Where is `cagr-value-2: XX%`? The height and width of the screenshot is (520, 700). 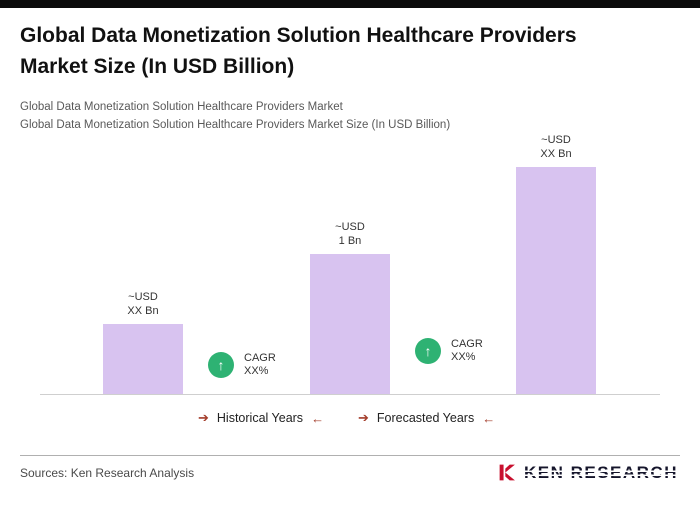
cagr-value-2: XX% is located at coordinates (463, 357).